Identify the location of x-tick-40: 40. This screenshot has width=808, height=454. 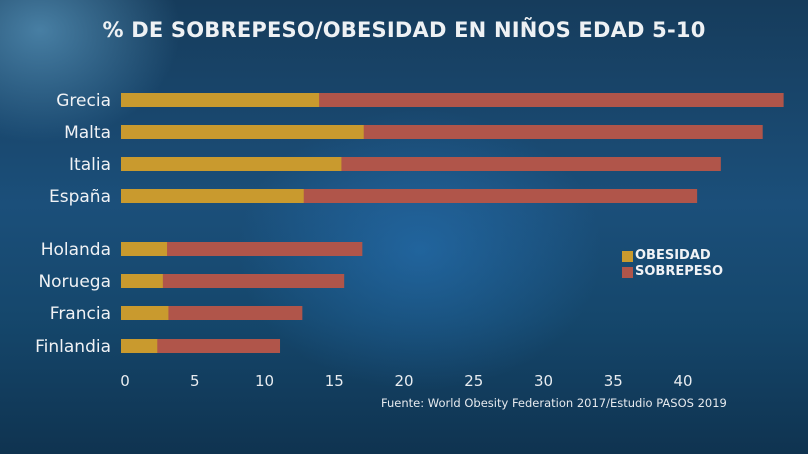
(682, 381).